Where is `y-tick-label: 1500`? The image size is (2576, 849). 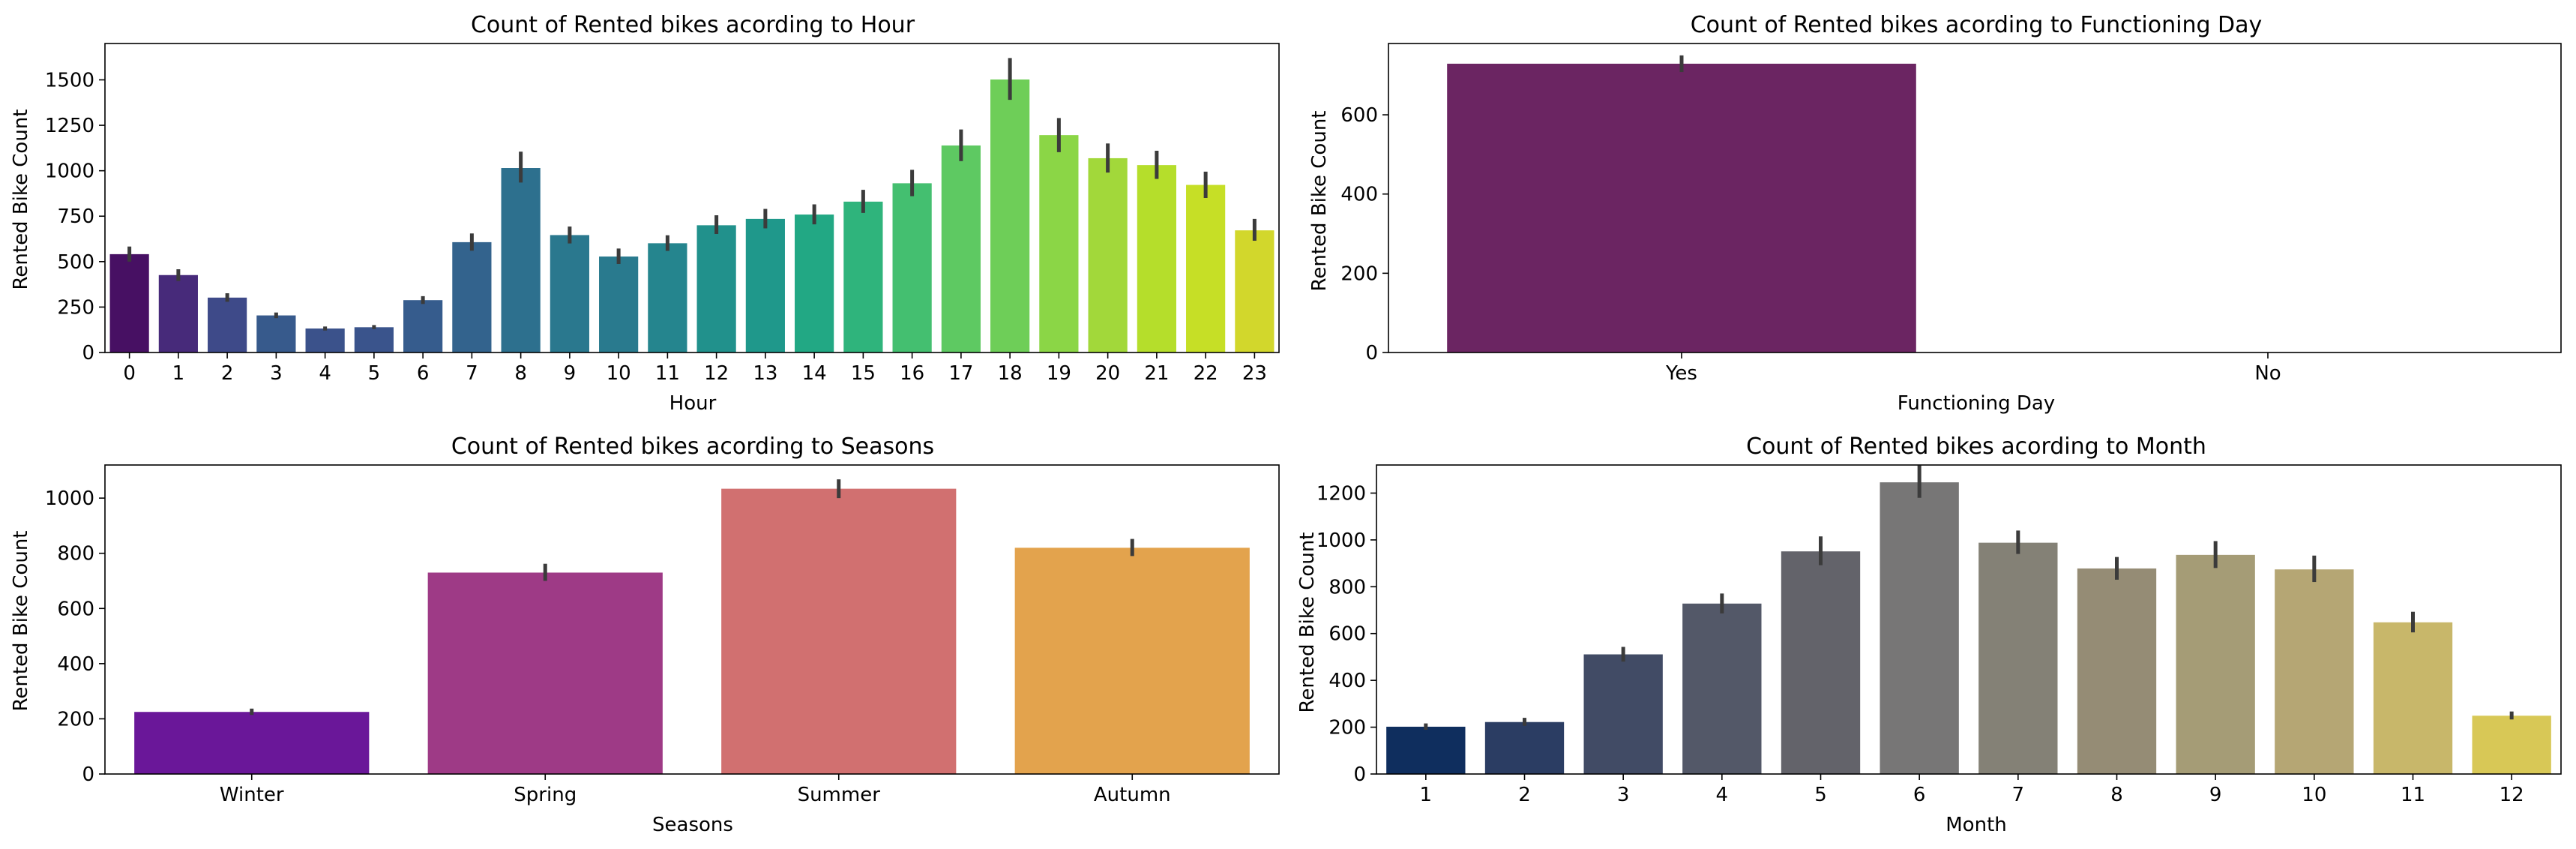 y-tick-label: 1500 is located at coordinates (69, 80).